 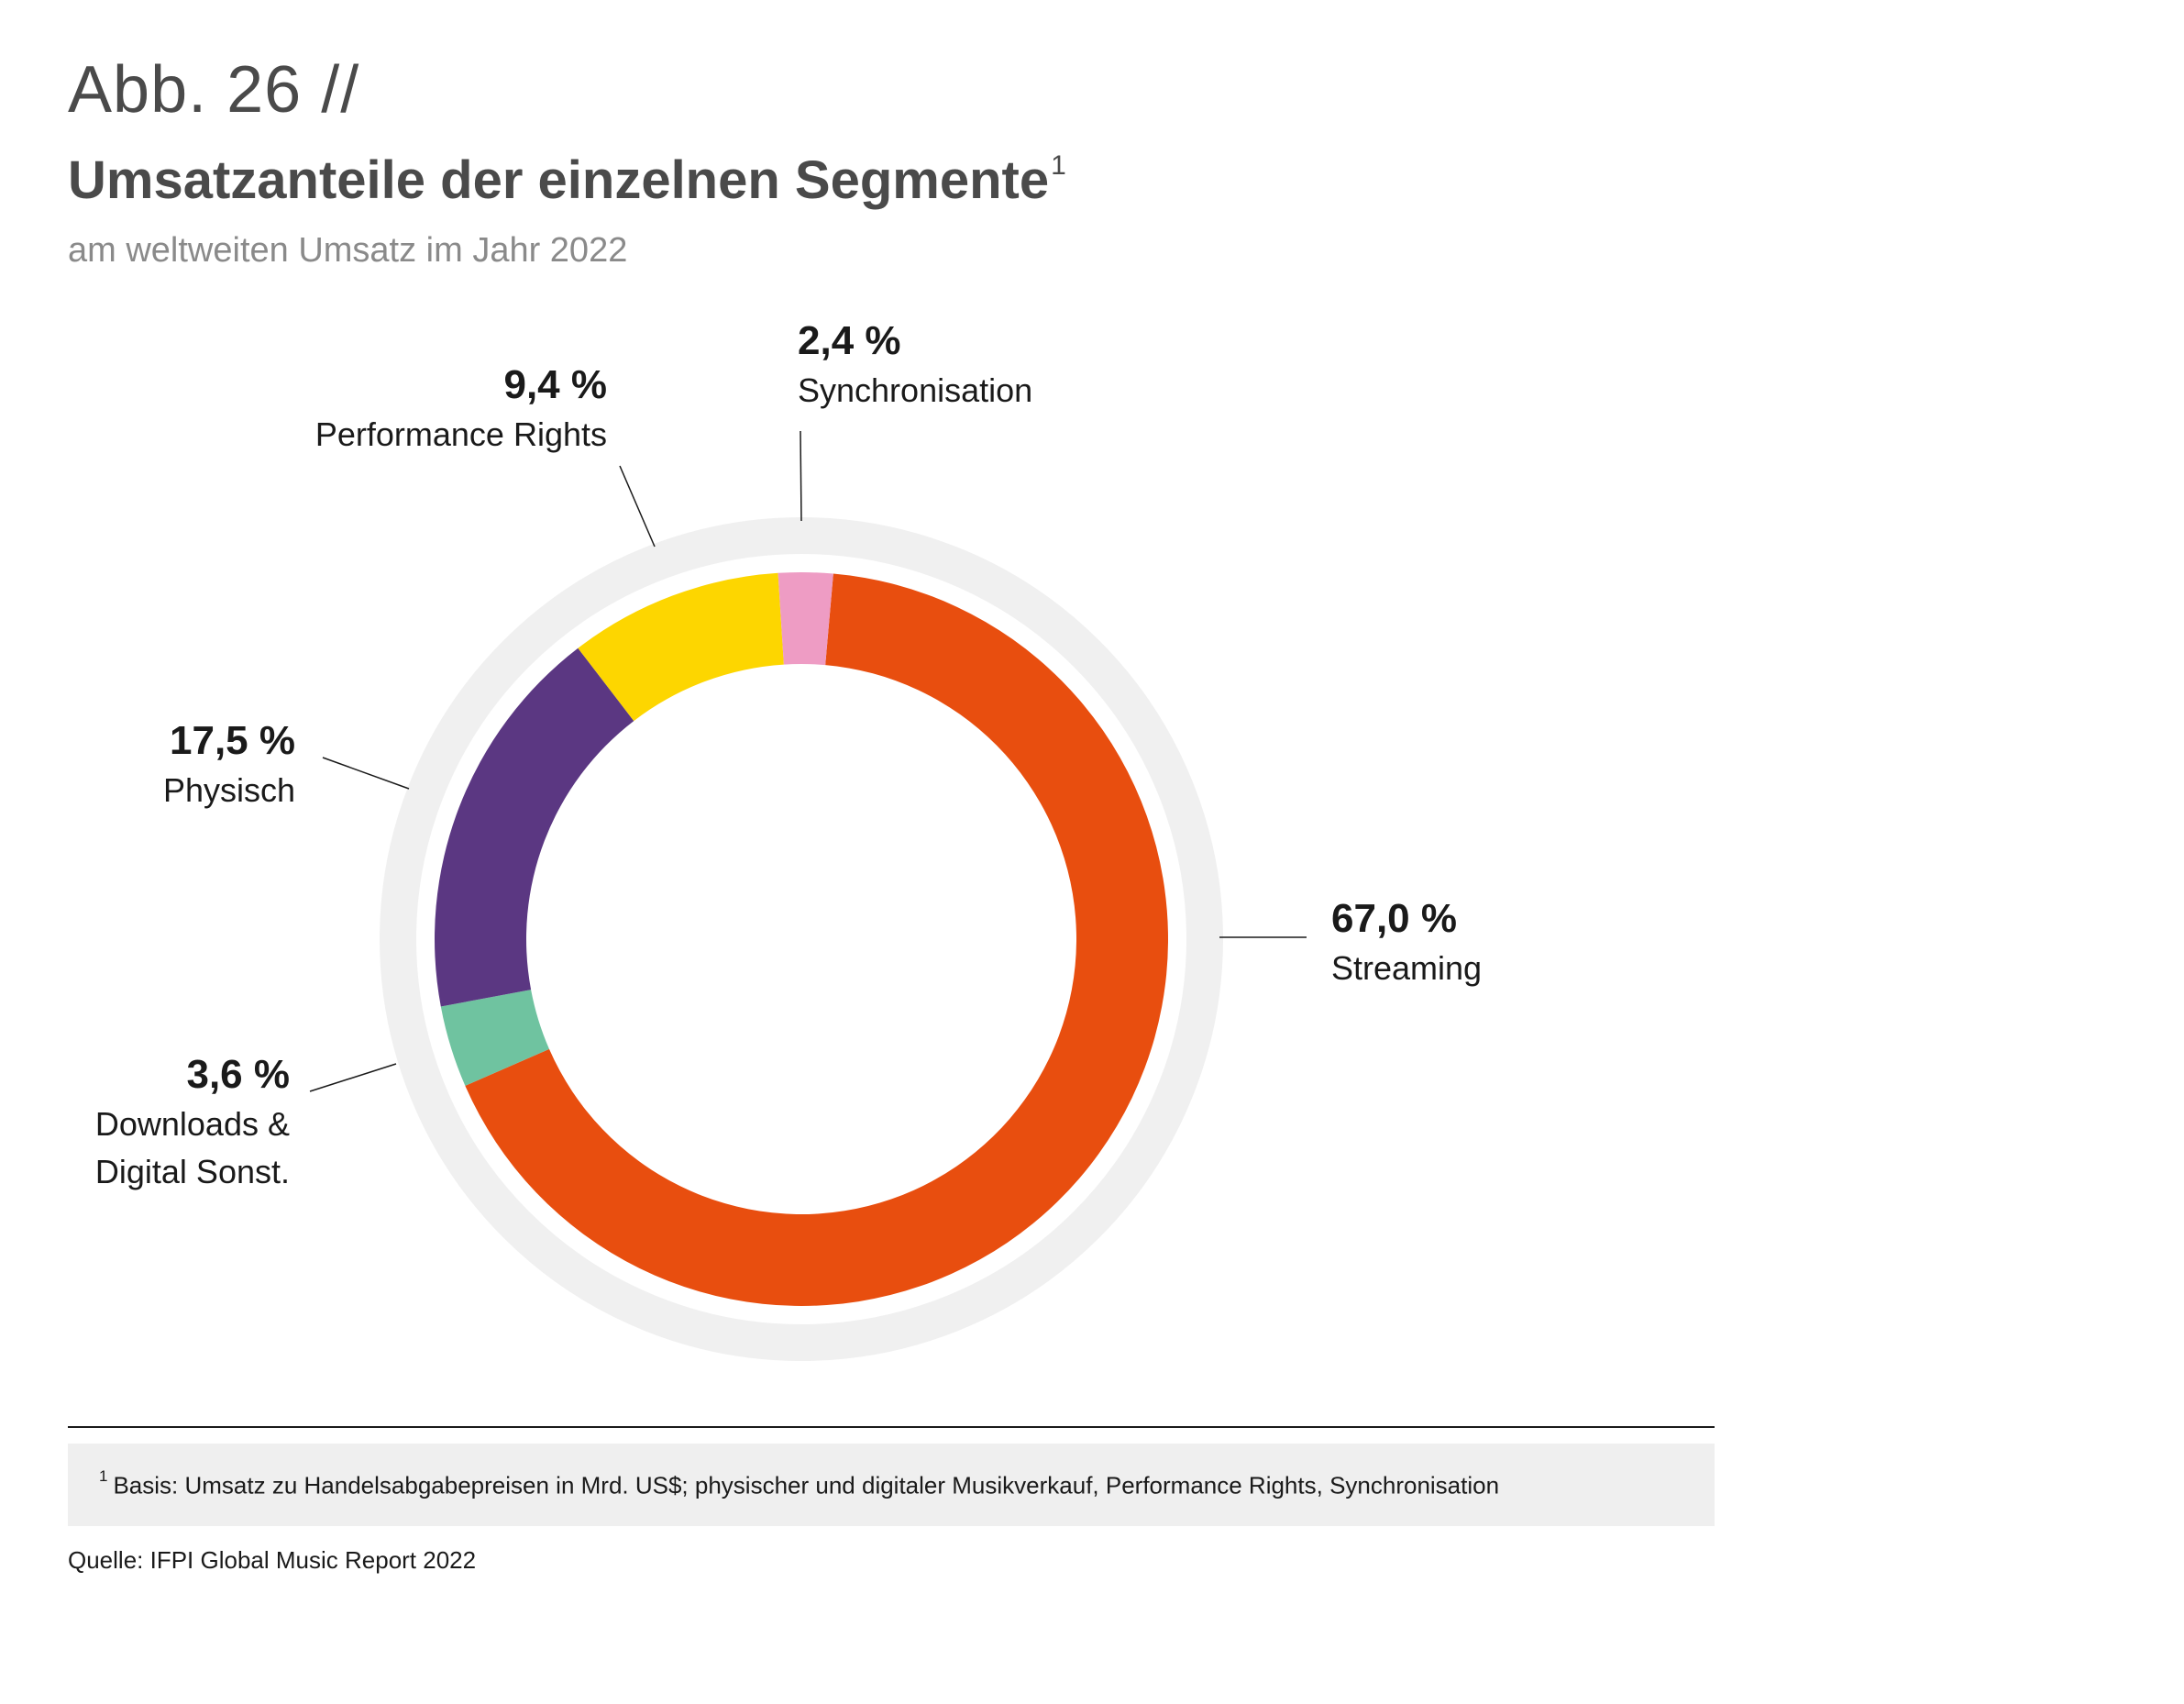 I want to click on chart-subtitle: am weltweiten Umsatz im Jahr 2022, so click(x=348, y=250).